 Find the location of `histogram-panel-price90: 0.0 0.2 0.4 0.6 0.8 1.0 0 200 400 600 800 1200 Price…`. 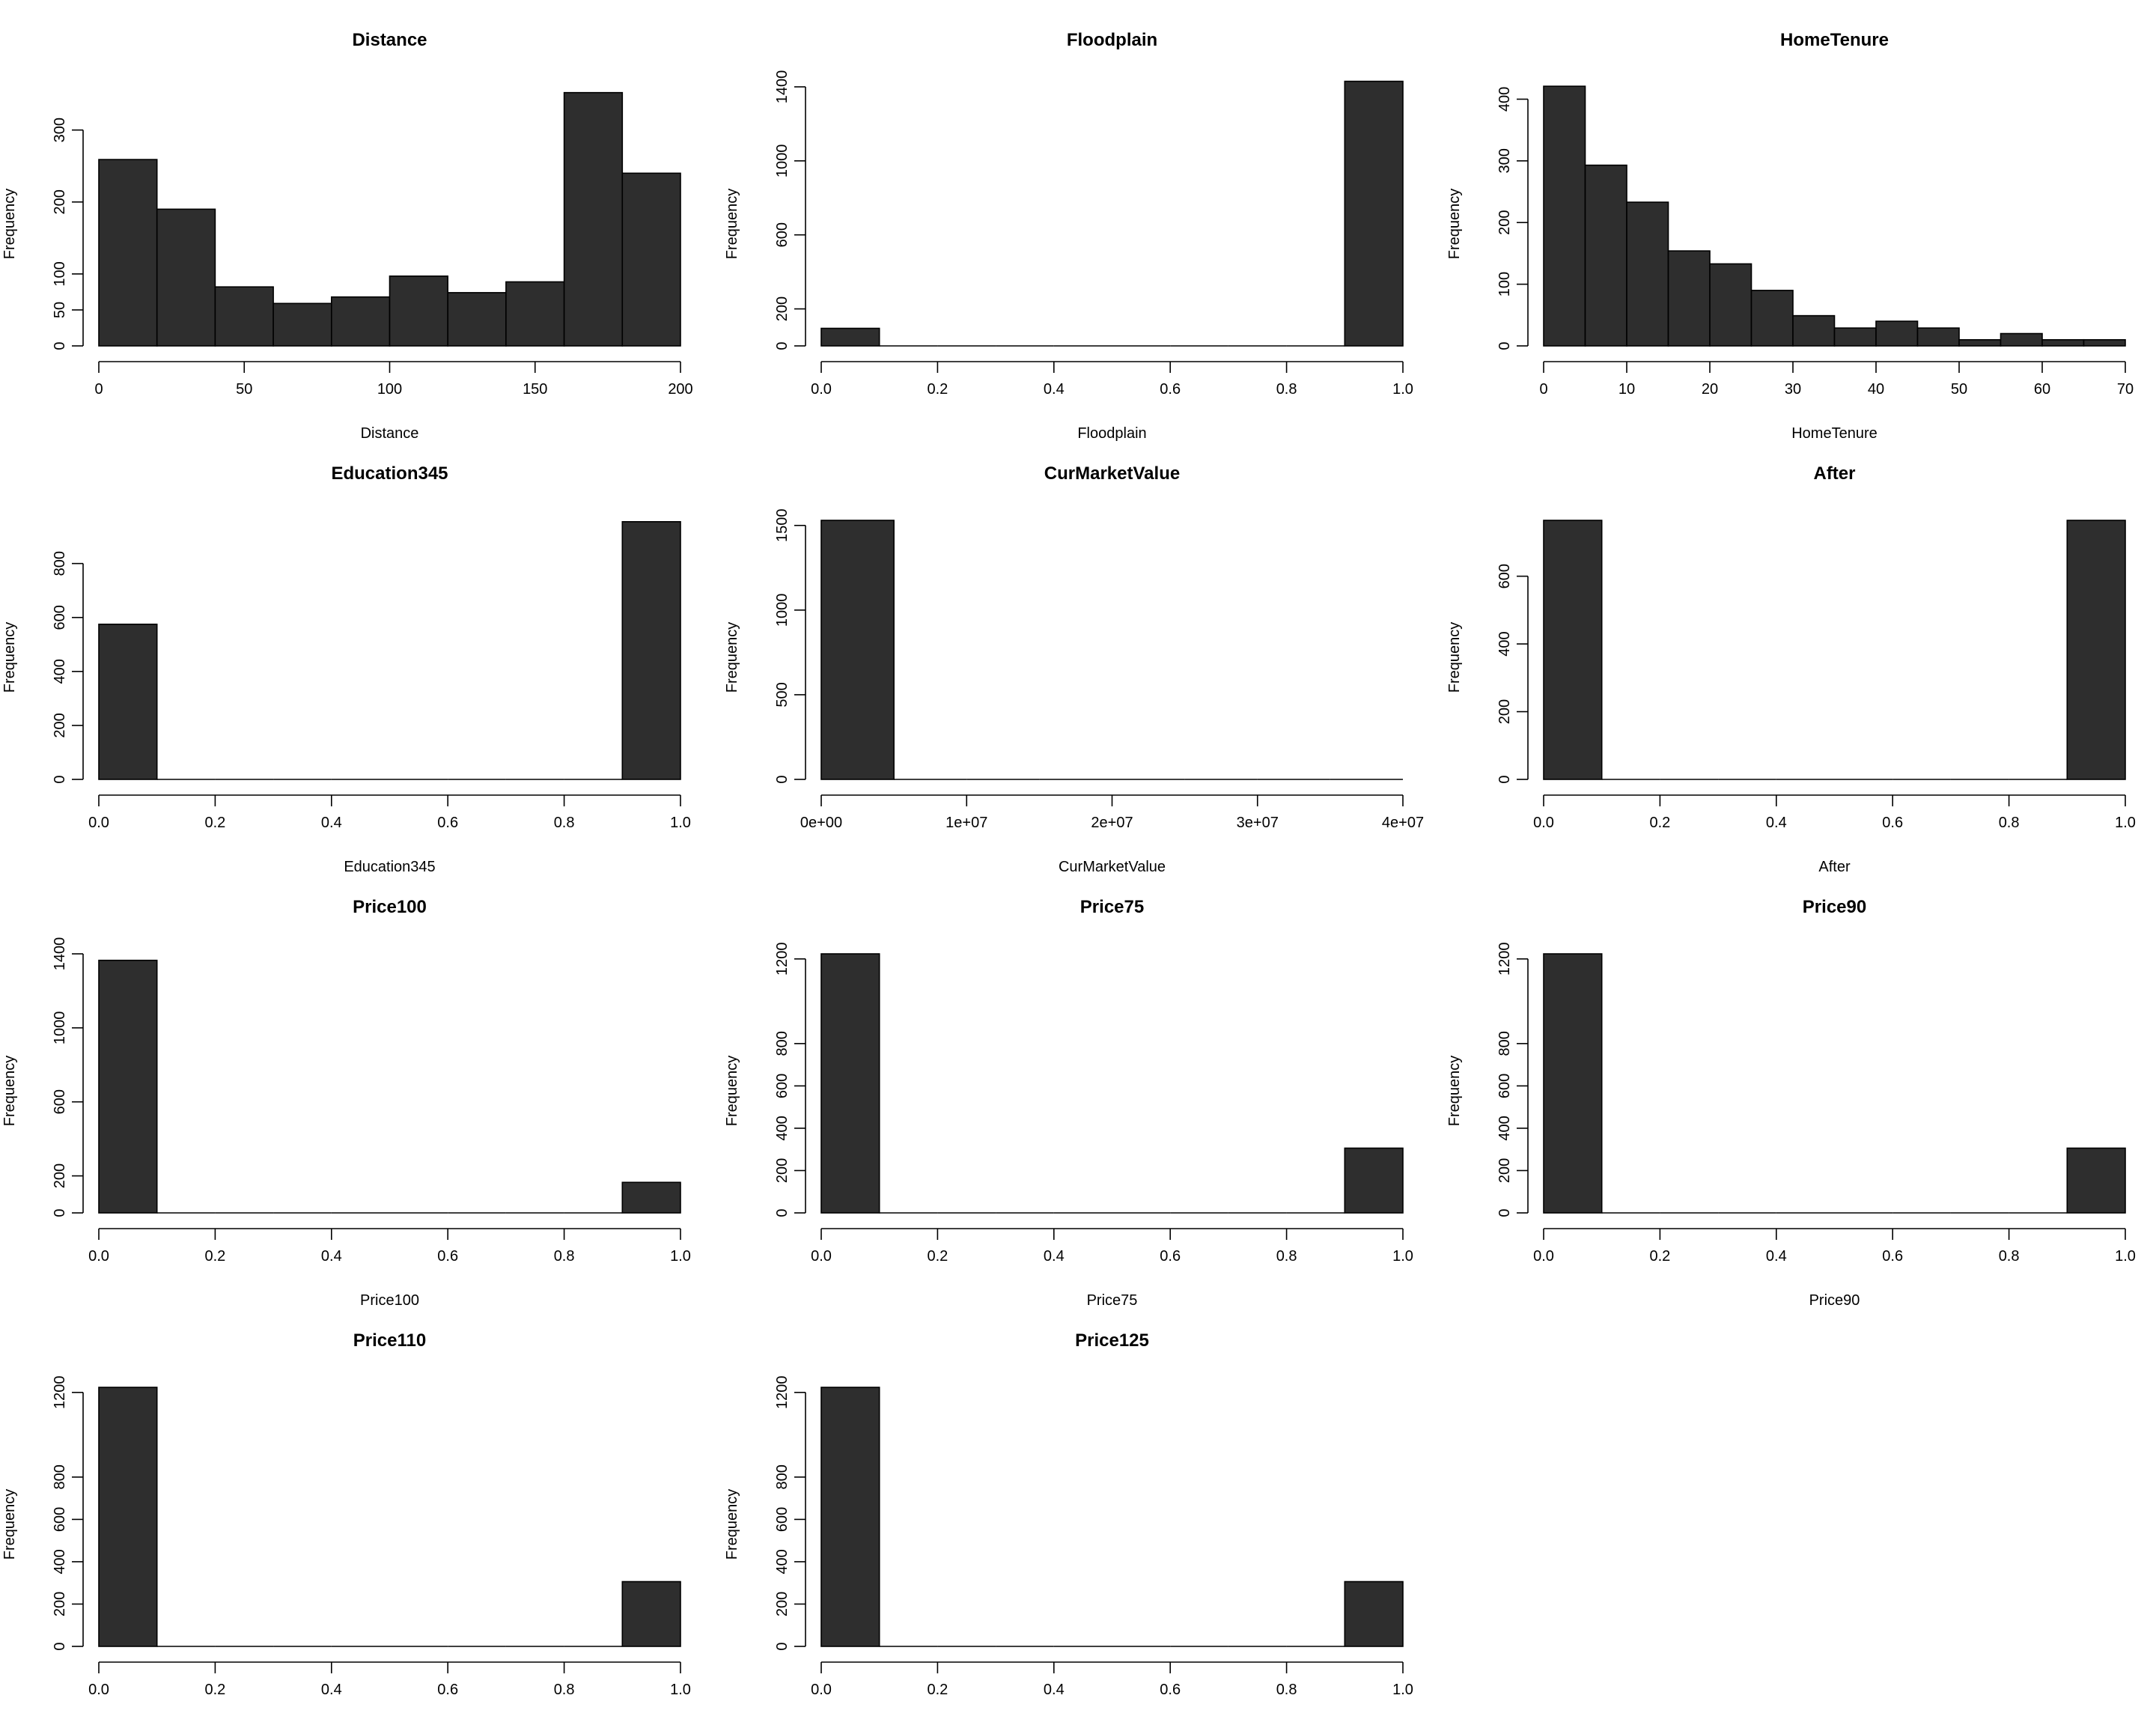

histogram-panel-price90: 0.0 0.2 0.4 0.6 0.8 1.0 0 200 400 600 800 1200 Price… is located at coordinates (1791, 1103).